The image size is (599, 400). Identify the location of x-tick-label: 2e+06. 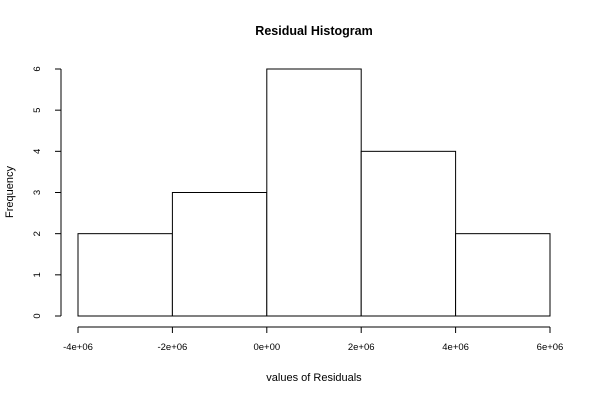
(361, 347).